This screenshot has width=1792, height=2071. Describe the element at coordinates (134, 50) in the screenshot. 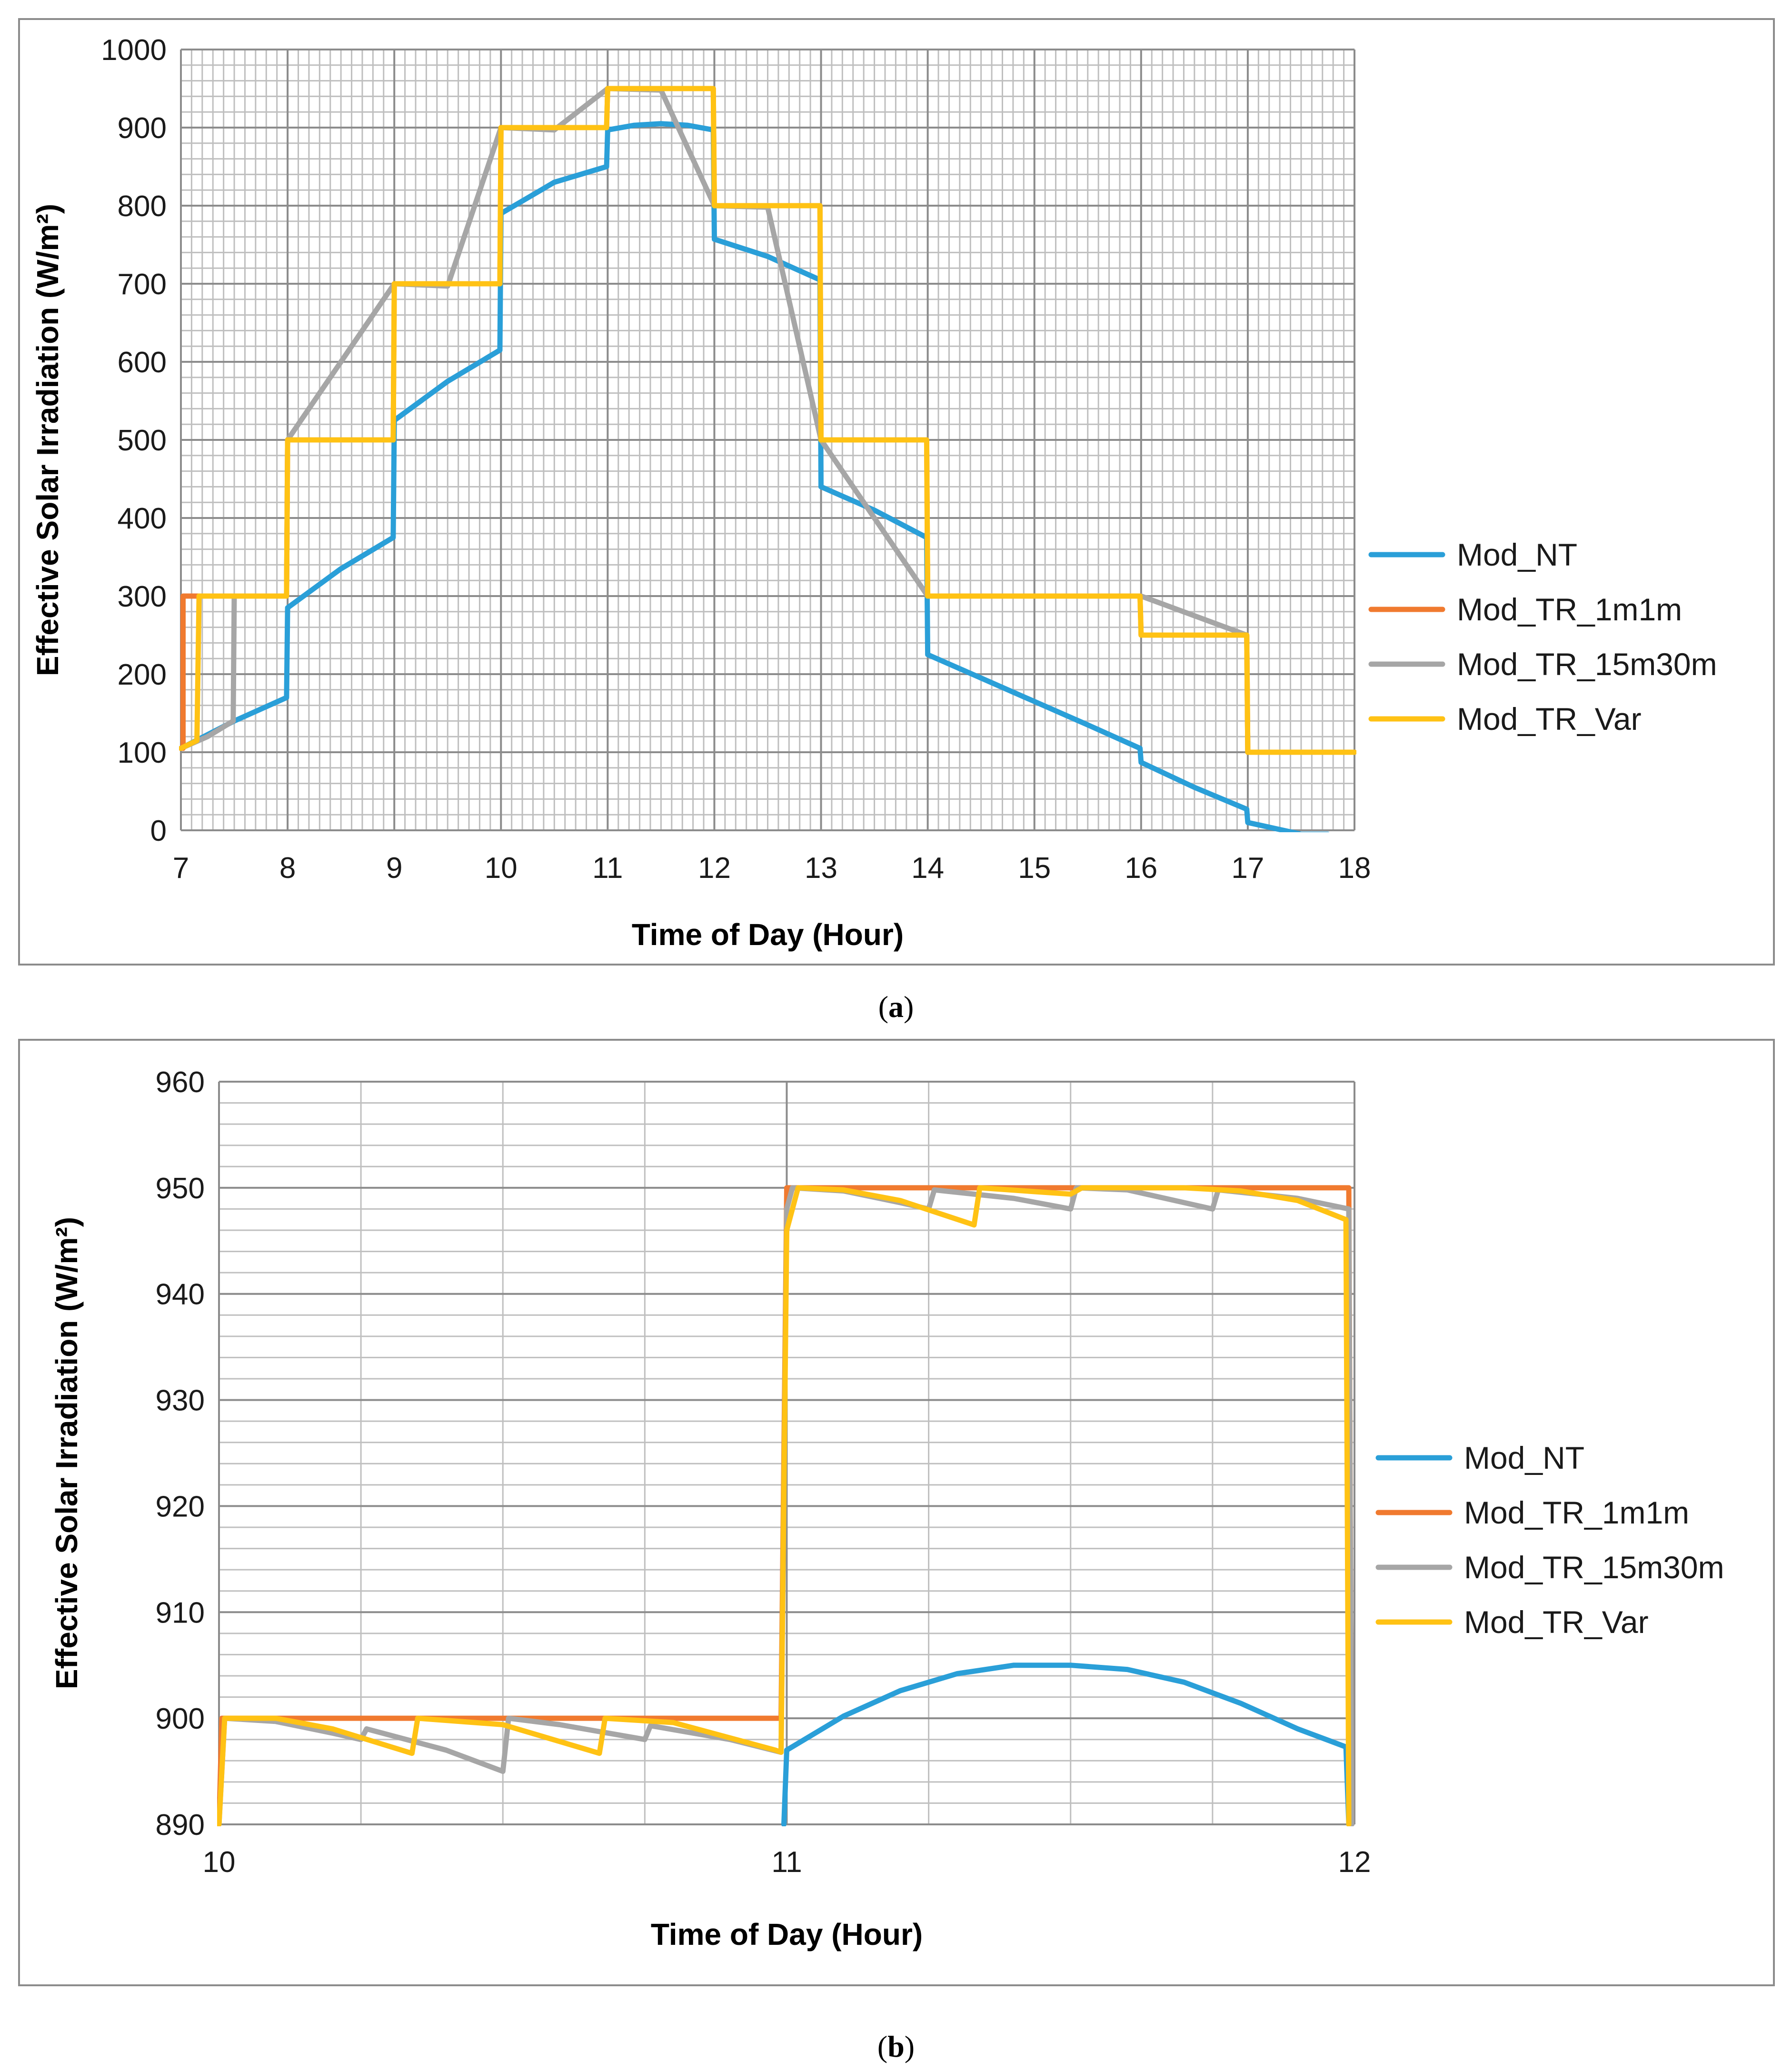

I see `y-tick-label: 1000` at that location.